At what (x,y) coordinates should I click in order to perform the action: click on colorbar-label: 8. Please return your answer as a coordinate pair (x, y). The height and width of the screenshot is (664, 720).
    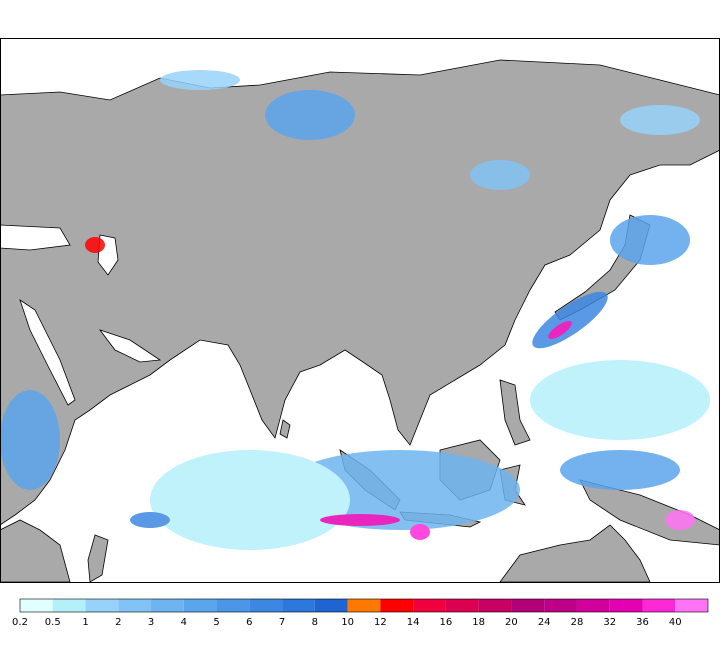
    Looking at the image, I should click on (315, 622).